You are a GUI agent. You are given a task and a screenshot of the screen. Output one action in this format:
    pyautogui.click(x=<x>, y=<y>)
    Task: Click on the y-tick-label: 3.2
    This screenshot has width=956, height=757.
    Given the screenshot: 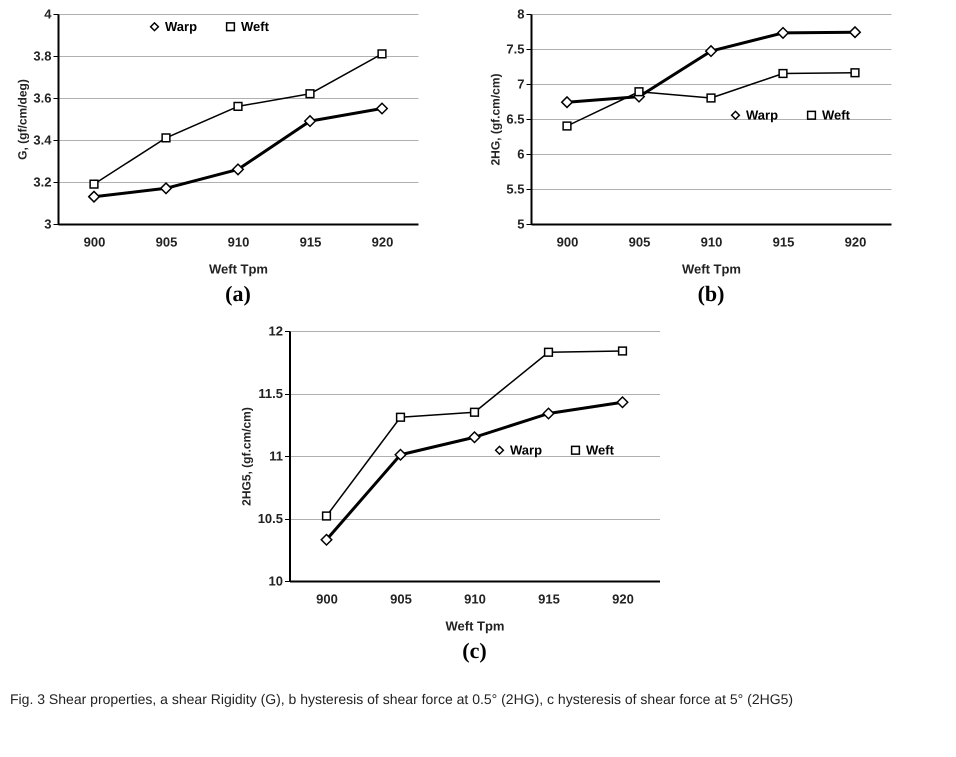 What is the action you would take?
    pyautogui.click(x=42, y=182)
    